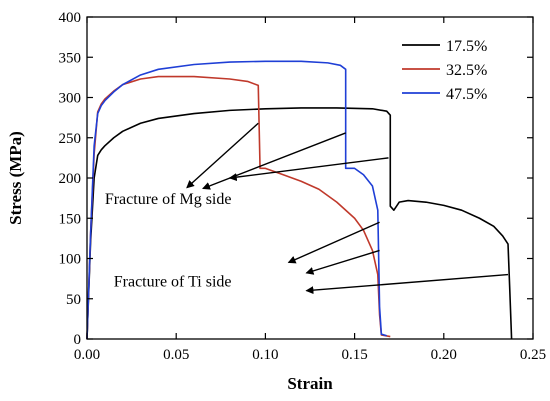 The height and width of the screenshot is (401, 550). Describe the element at coordinates (310, 383) in the screenshot. I see `x-axis-title: Strain` at that location.